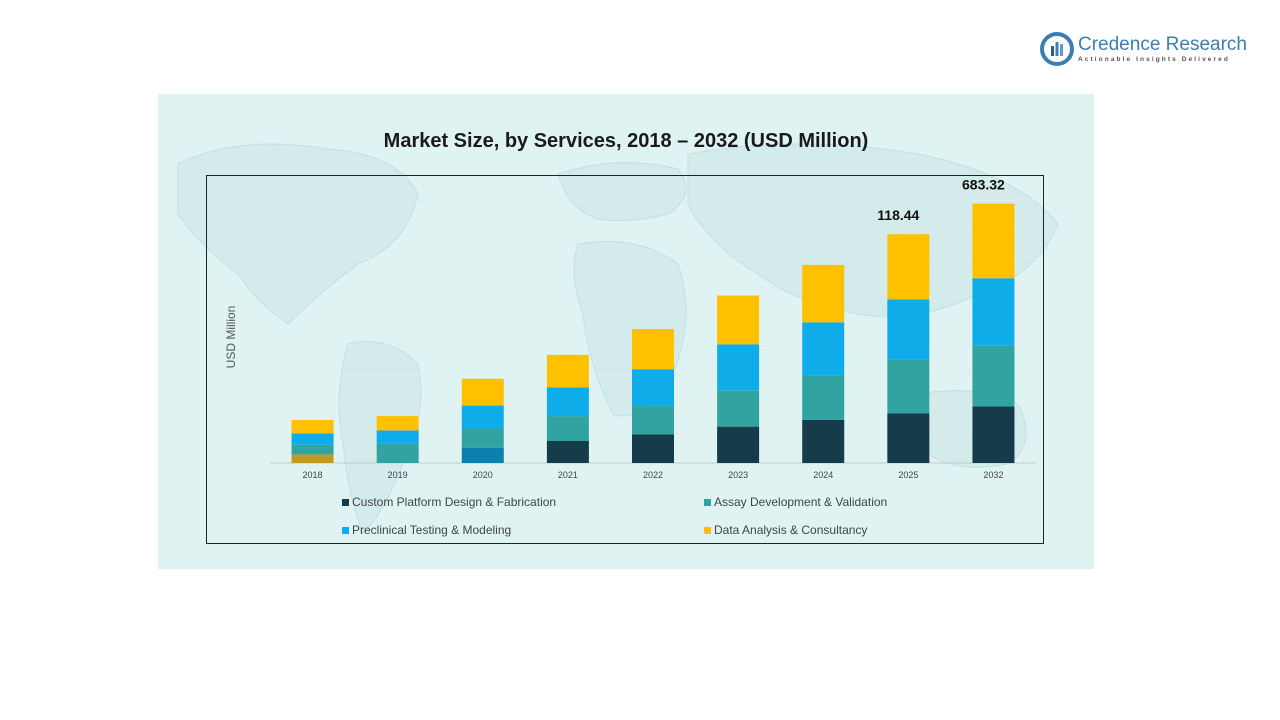 The height and width of the screenshot is (720, 1280). What do you see at coordinates (1154, 59) in the screenshot?
I see `brand-tagline: Actionable Insights Delivered` at bounding box center [1154, 59].